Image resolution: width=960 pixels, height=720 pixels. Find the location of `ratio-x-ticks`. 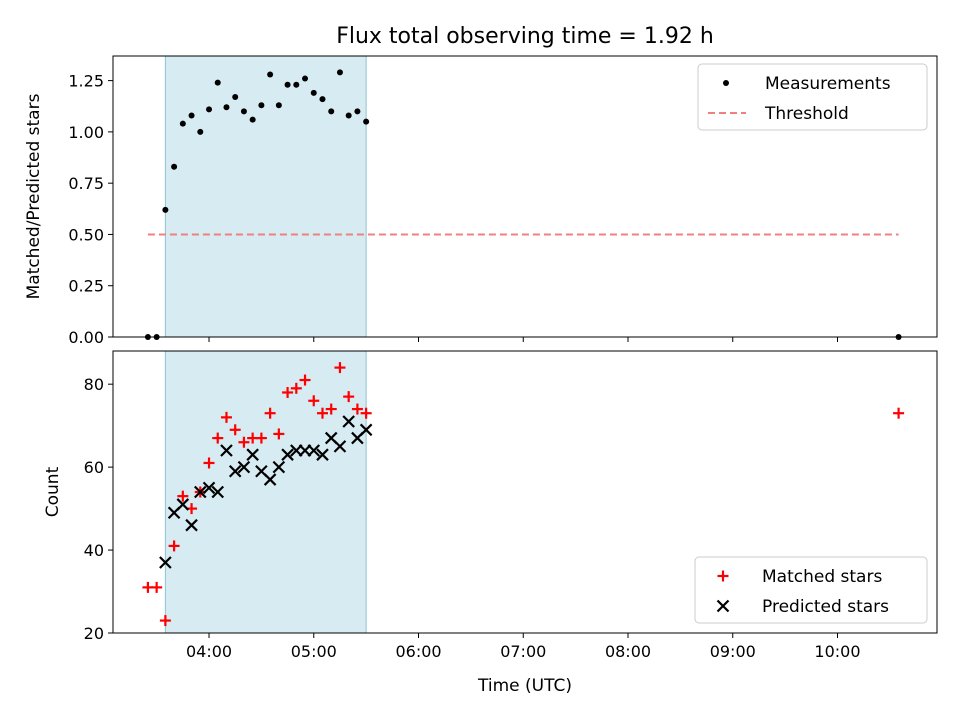

ratio-x-ticks is located at coordinates (523, 339).